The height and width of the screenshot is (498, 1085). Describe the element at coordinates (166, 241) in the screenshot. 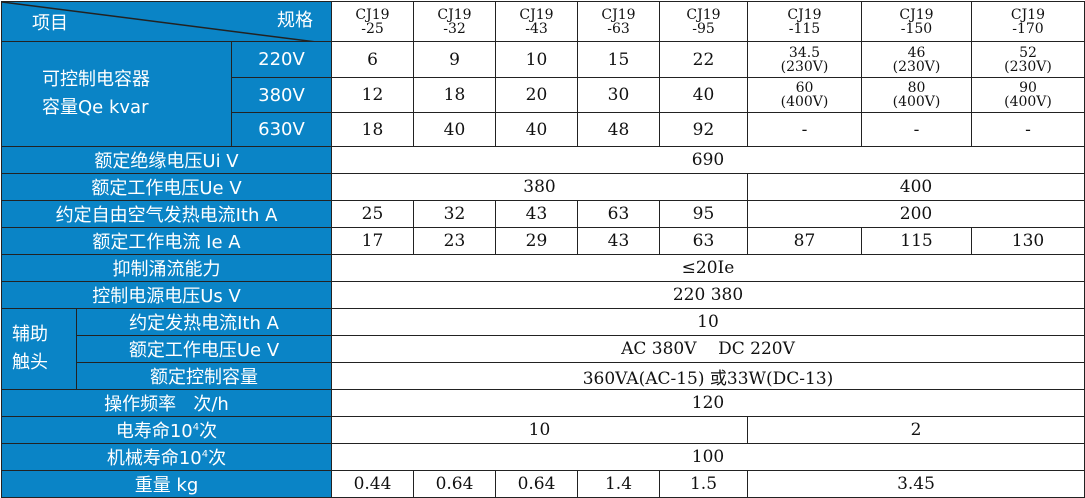

I see `row-label: 额定工作电流 Ie A` at that location.